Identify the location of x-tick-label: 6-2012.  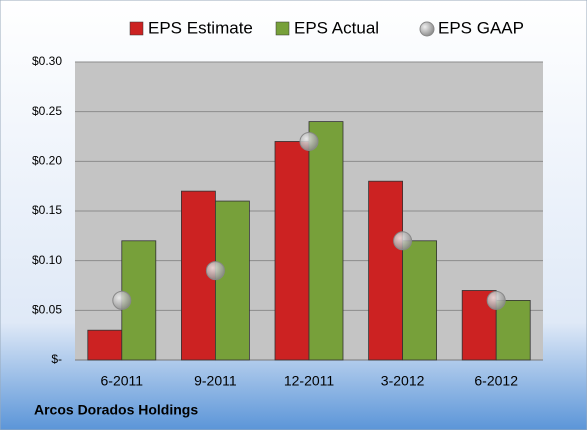
(496, 381).